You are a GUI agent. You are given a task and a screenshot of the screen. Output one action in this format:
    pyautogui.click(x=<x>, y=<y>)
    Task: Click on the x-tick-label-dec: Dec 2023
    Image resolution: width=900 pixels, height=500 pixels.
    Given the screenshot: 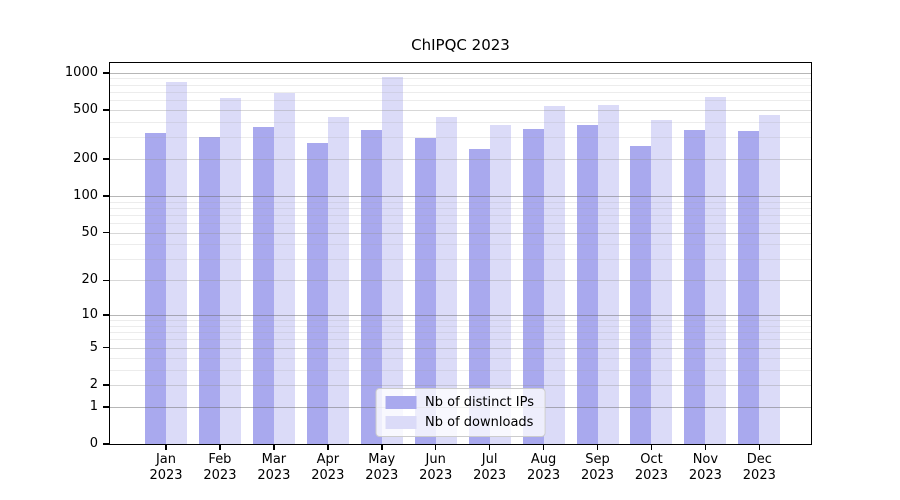 What is the action you would take?
    pyautogui.click(x=759, y=468)
    